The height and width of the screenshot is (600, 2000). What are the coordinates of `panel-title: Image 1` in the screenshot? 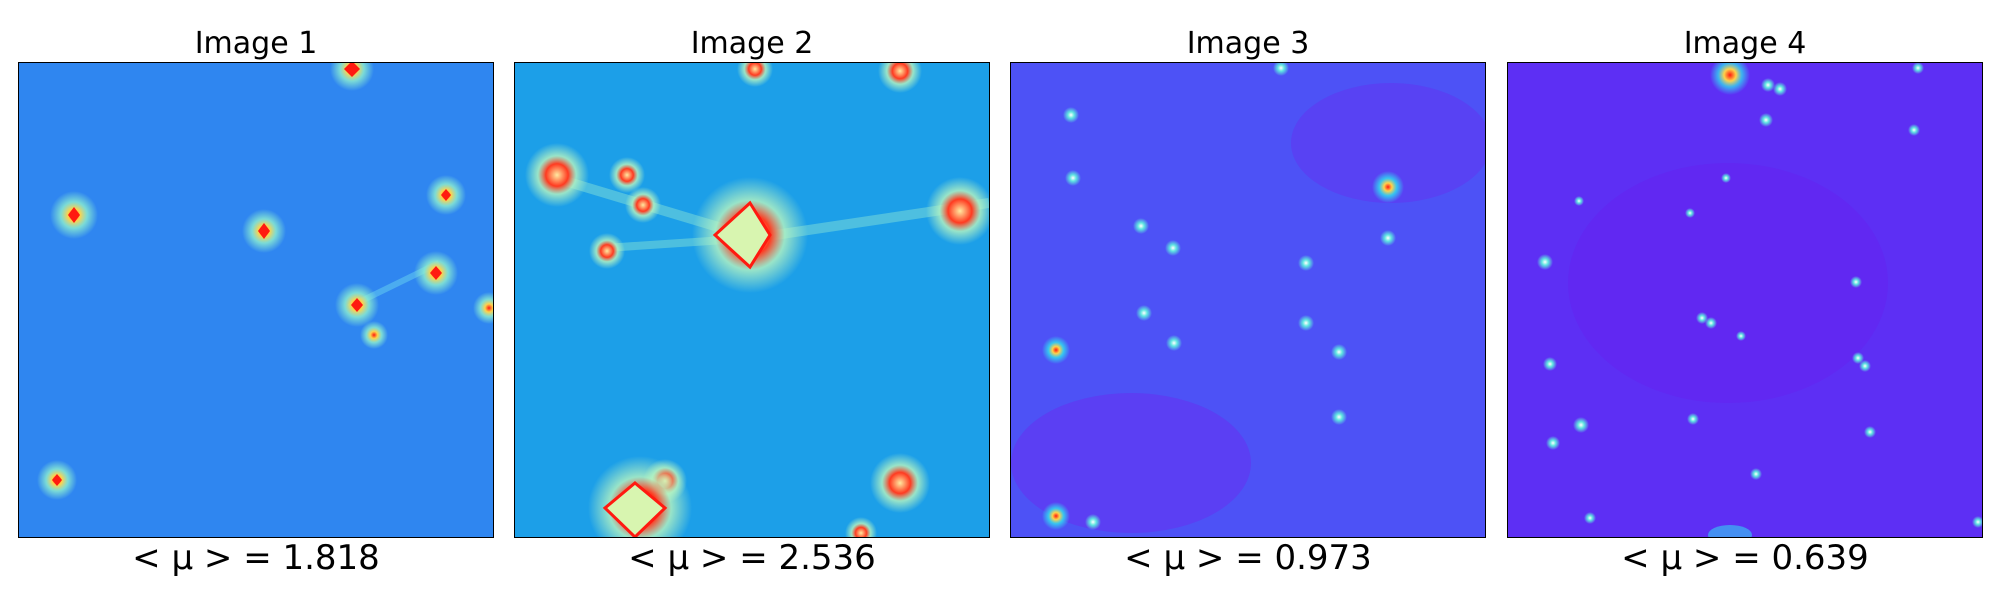 It's located at (256, 43).